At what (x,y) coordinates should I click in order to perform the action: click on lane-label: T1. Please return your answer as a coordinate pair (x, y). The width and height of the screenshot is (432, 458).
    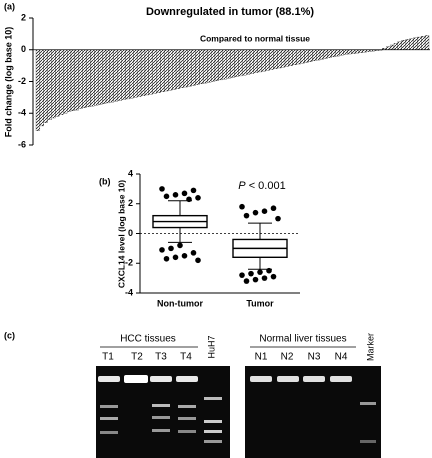
    Looking at the image, I should click on (108, 357).